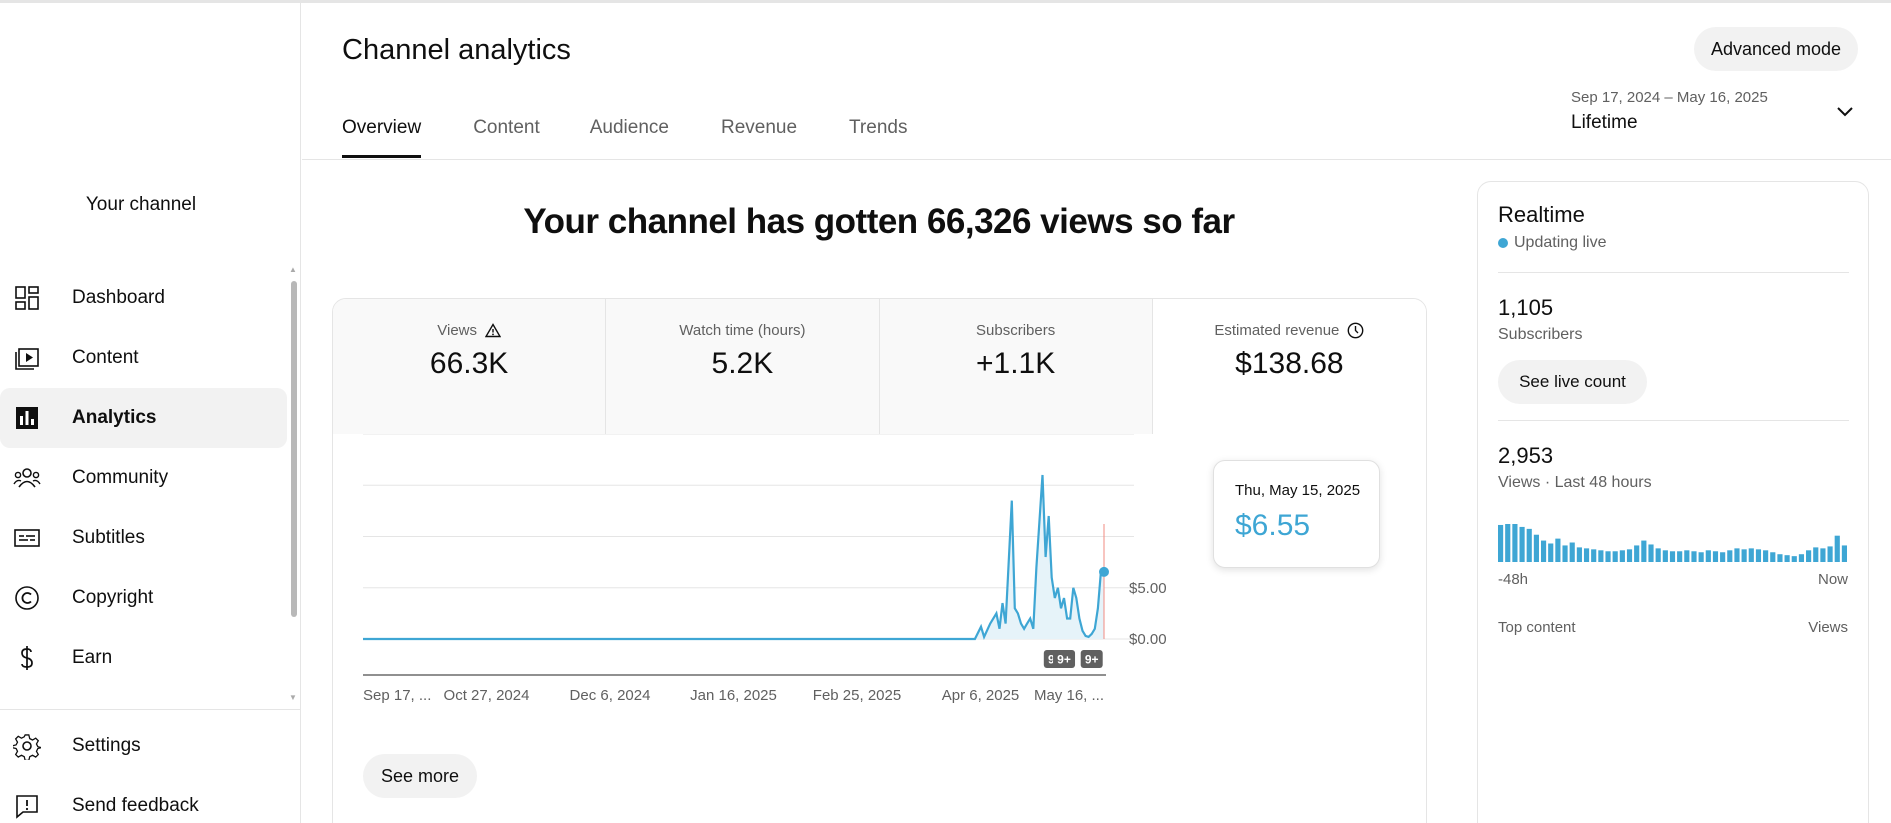 The image size is (1891, 823). What do you see at coordinates (143, 298) in the screenshot?
I see `sidebar-item-dashboard: Dashboard` at bounding box center [143, 298].